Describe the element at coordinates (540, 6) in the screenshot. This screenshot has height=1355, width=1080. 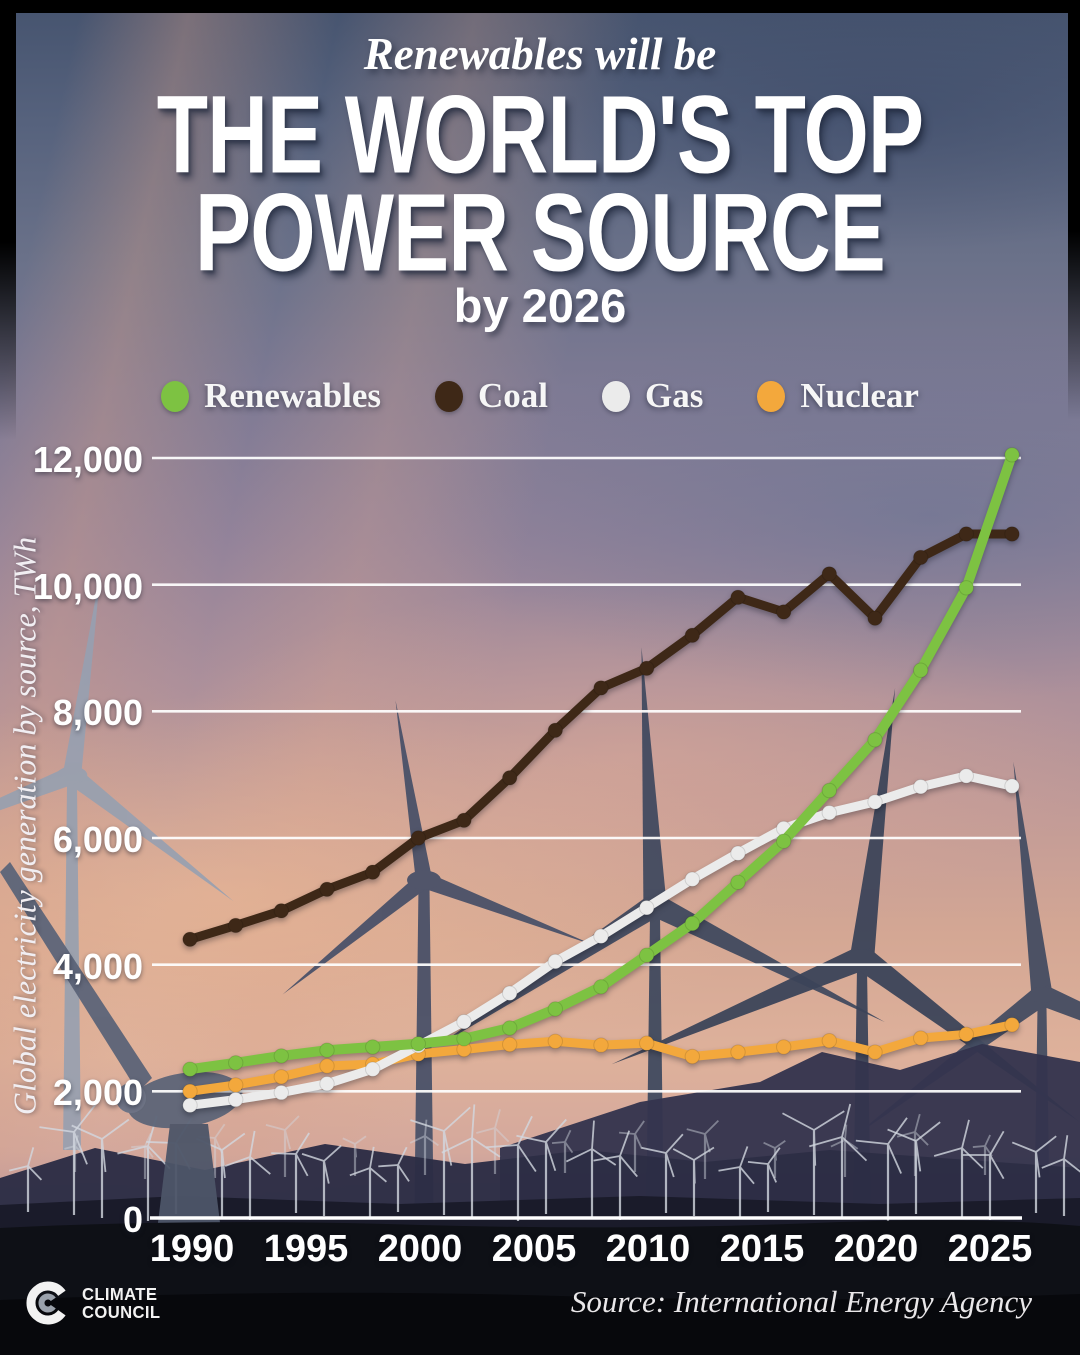
I see `top-border` at that location.